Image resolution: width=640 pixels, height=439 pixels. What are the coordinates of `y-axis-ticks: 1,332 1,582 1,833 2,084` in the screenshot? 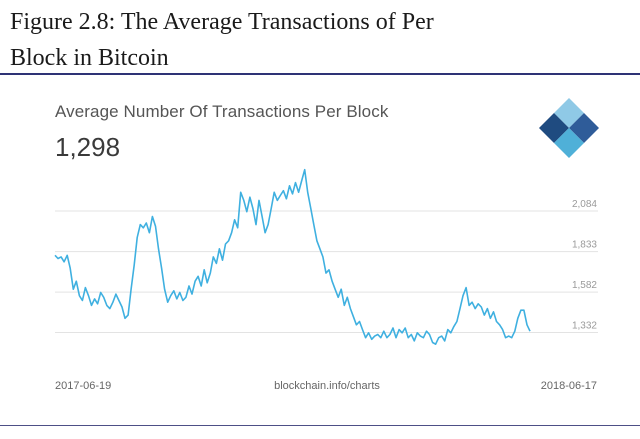 It's located at (584, 265).